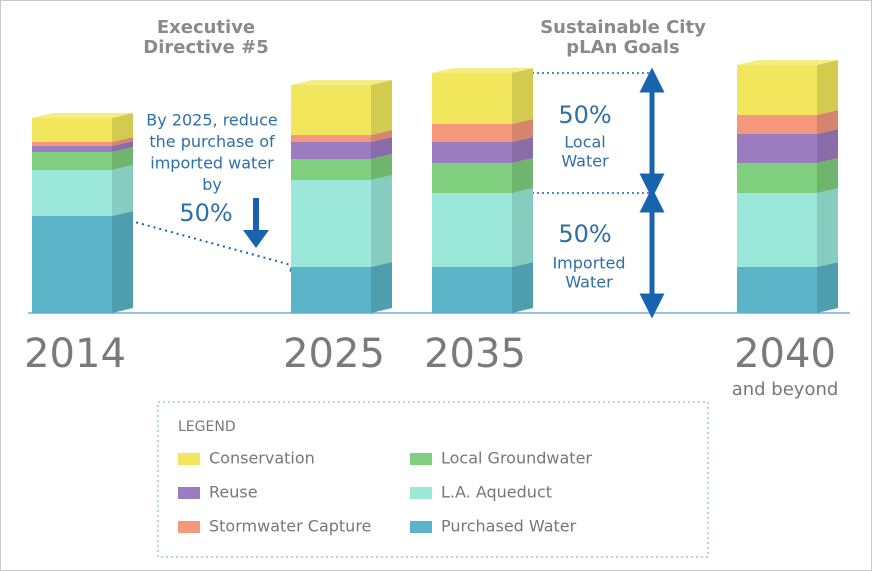 The image size is (872, 571). I want to click on annotation: Imported, so click(588, 263).